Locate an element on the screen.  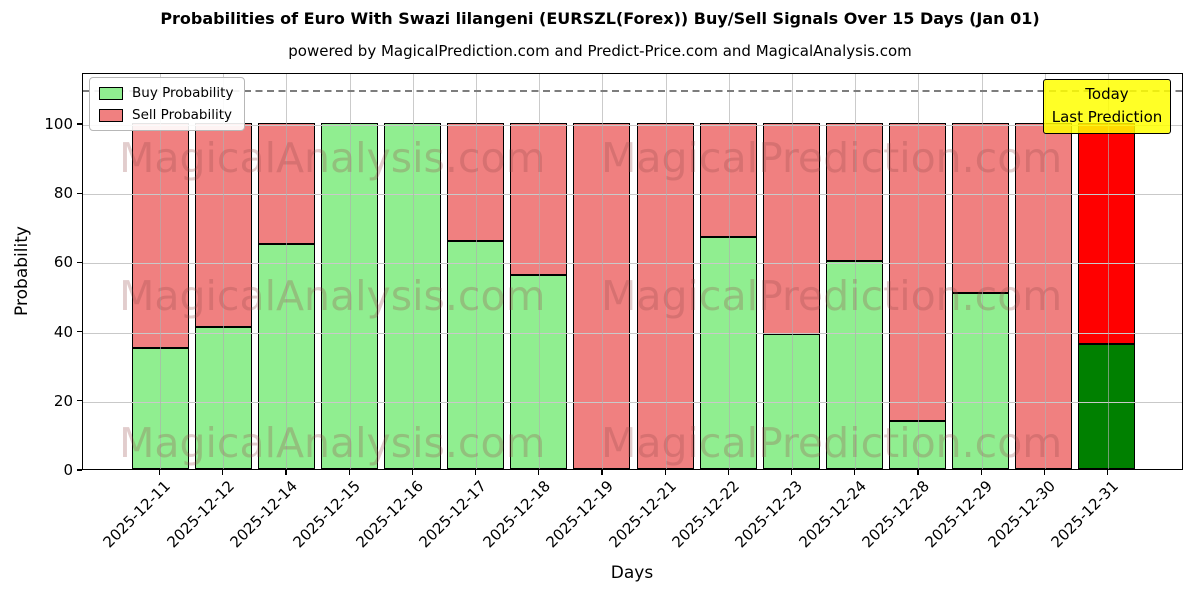
sell-swatch-icon is located at coordinates (111, 115).